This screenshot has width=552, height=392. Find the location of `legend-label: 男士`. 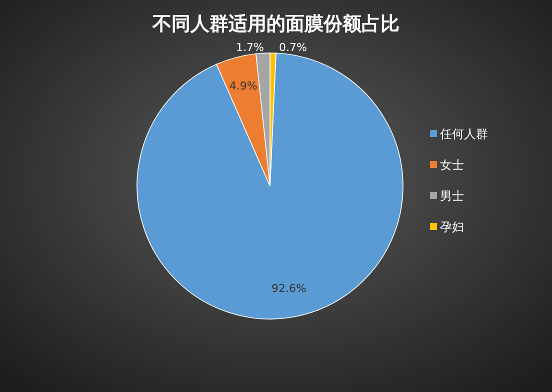

legend-label: 男士 is located at coordinates (452, 196).